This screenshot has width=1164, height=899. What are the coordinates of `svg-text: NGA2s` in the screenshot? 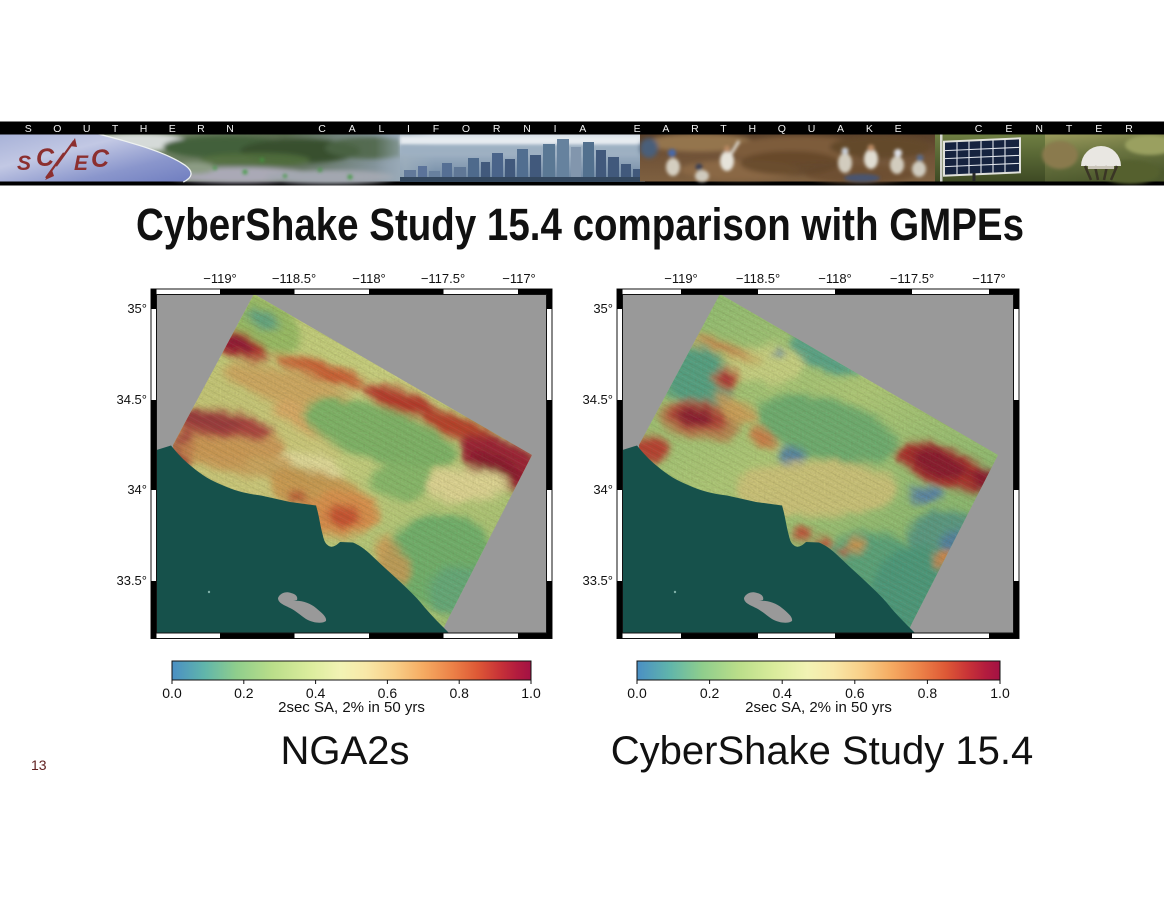 It's located at (345, 751).